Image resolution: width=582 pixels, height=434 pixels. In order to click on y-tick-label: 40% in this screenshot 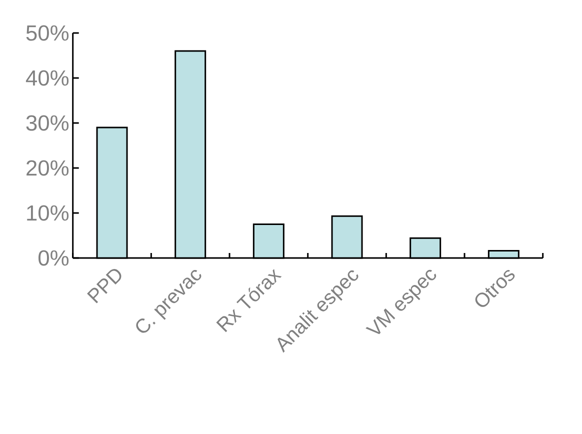, I will do `click(47, 78)`.